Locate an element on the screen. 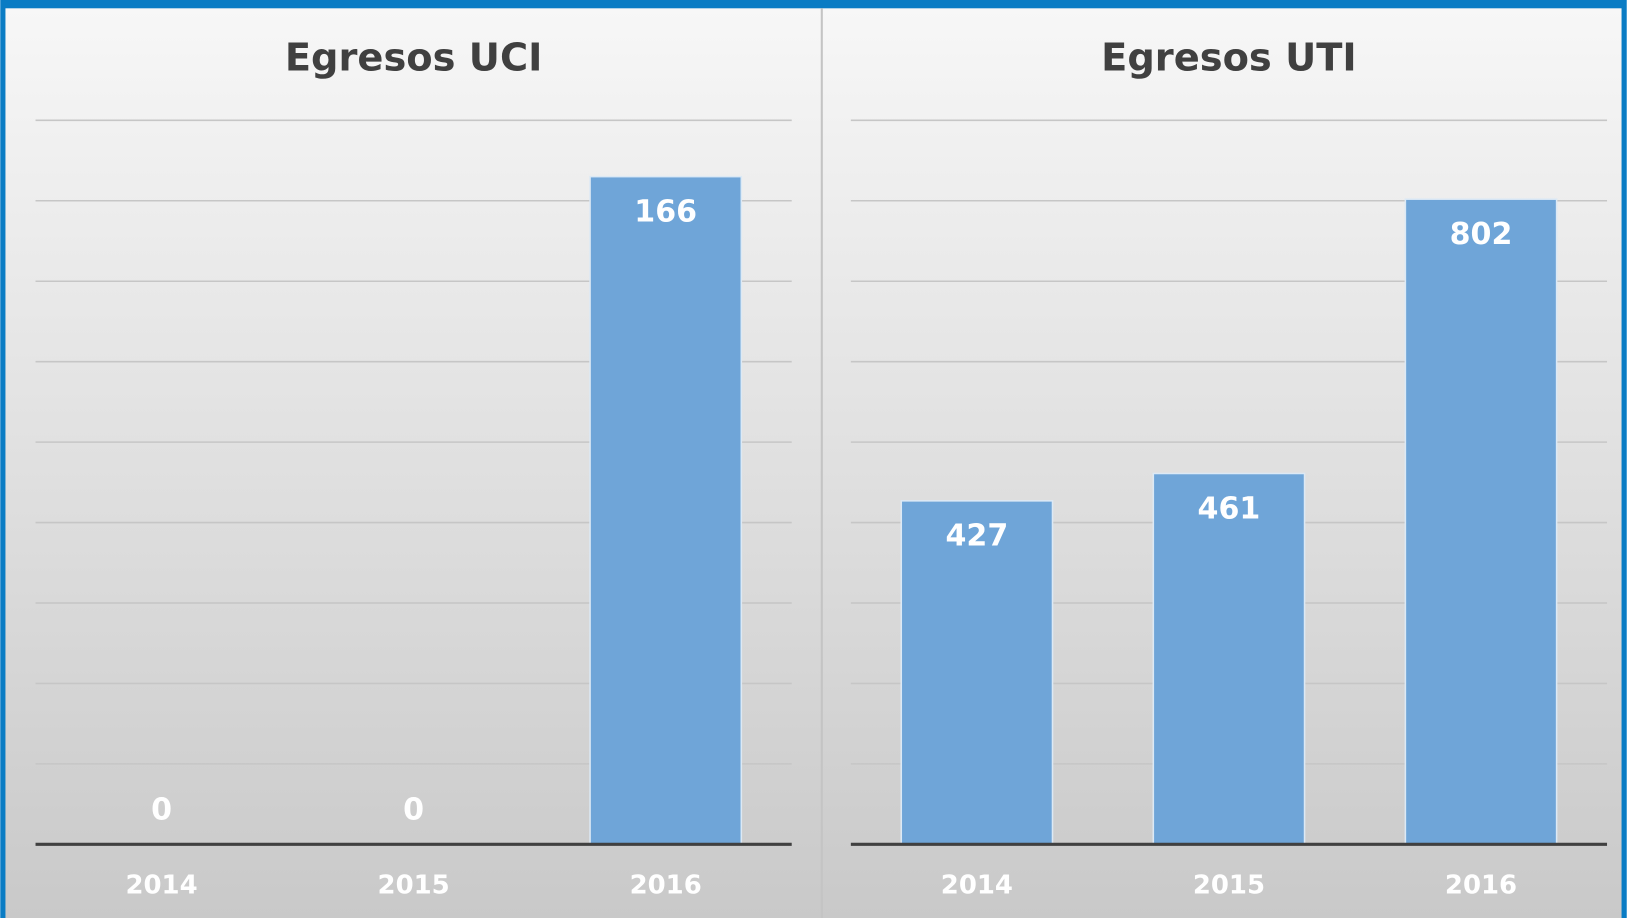  data-label: 166 is located at coordinates (665, 211).